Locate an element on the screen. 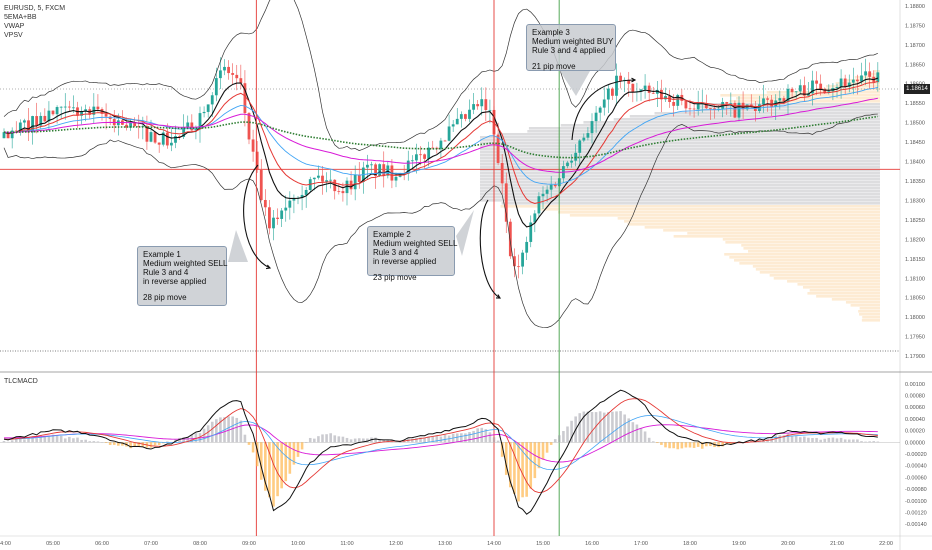  callout-3-pointer is located at coordinates (575, 83).